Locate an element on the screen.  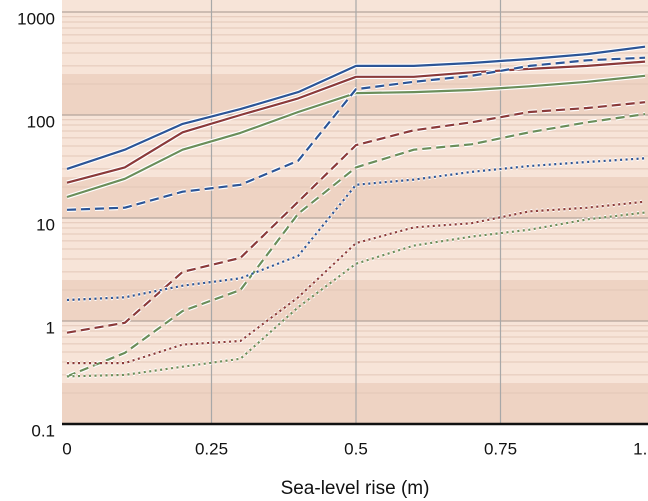
x-axis-title: Sea-level rise (m) is located at coordinates (355, 488).